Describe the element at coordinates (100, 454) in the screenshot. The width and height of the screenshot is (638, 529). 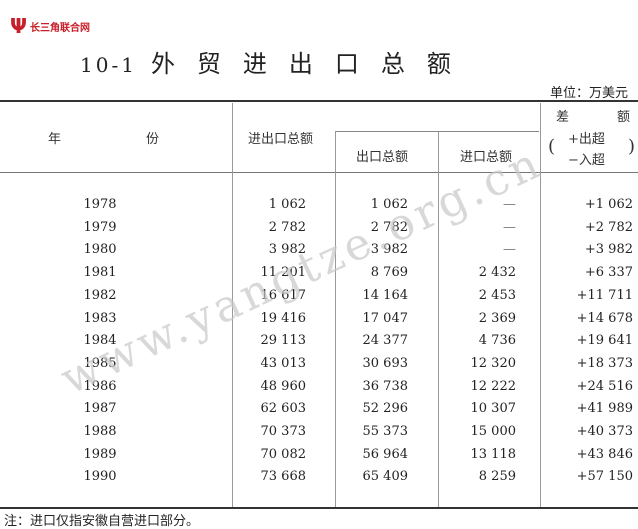
I see `cell-year: 1989` at that location.